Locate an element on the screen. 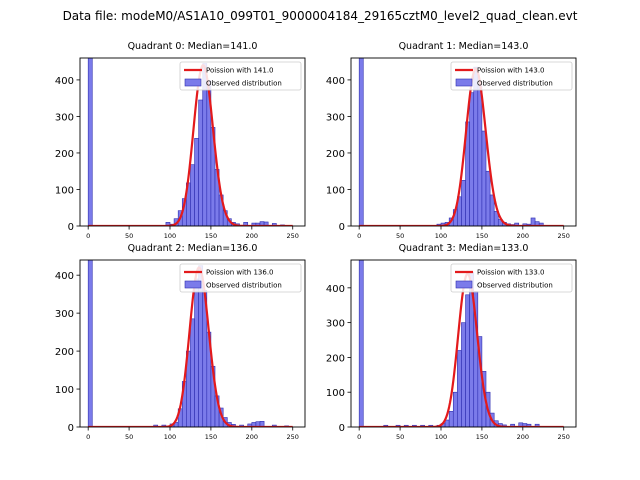  legend-label-poisson: Poission with 141.0 is located at coordinates (240, 71).